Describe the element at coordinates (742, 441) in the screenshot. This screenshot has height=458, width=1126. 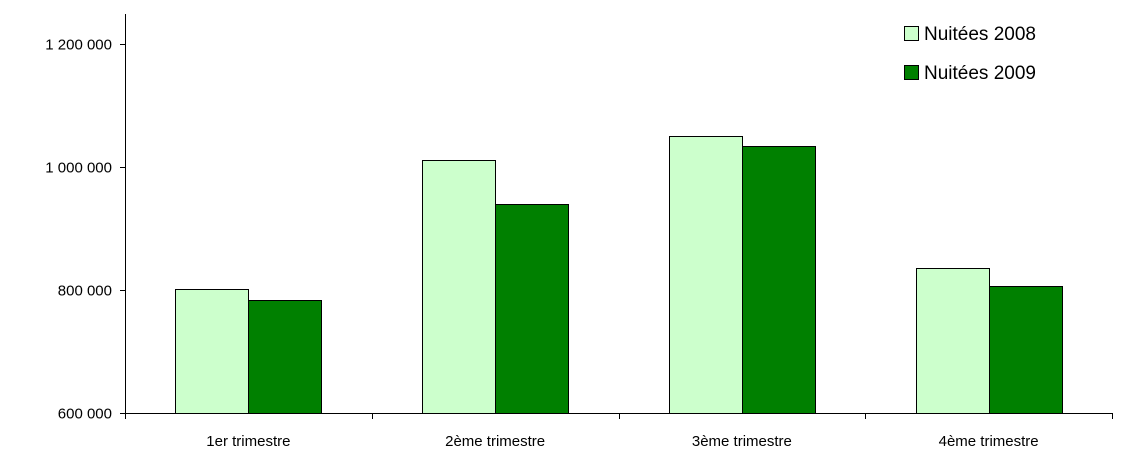
I see `x-tick-label: 3ème trimestre` at that location.